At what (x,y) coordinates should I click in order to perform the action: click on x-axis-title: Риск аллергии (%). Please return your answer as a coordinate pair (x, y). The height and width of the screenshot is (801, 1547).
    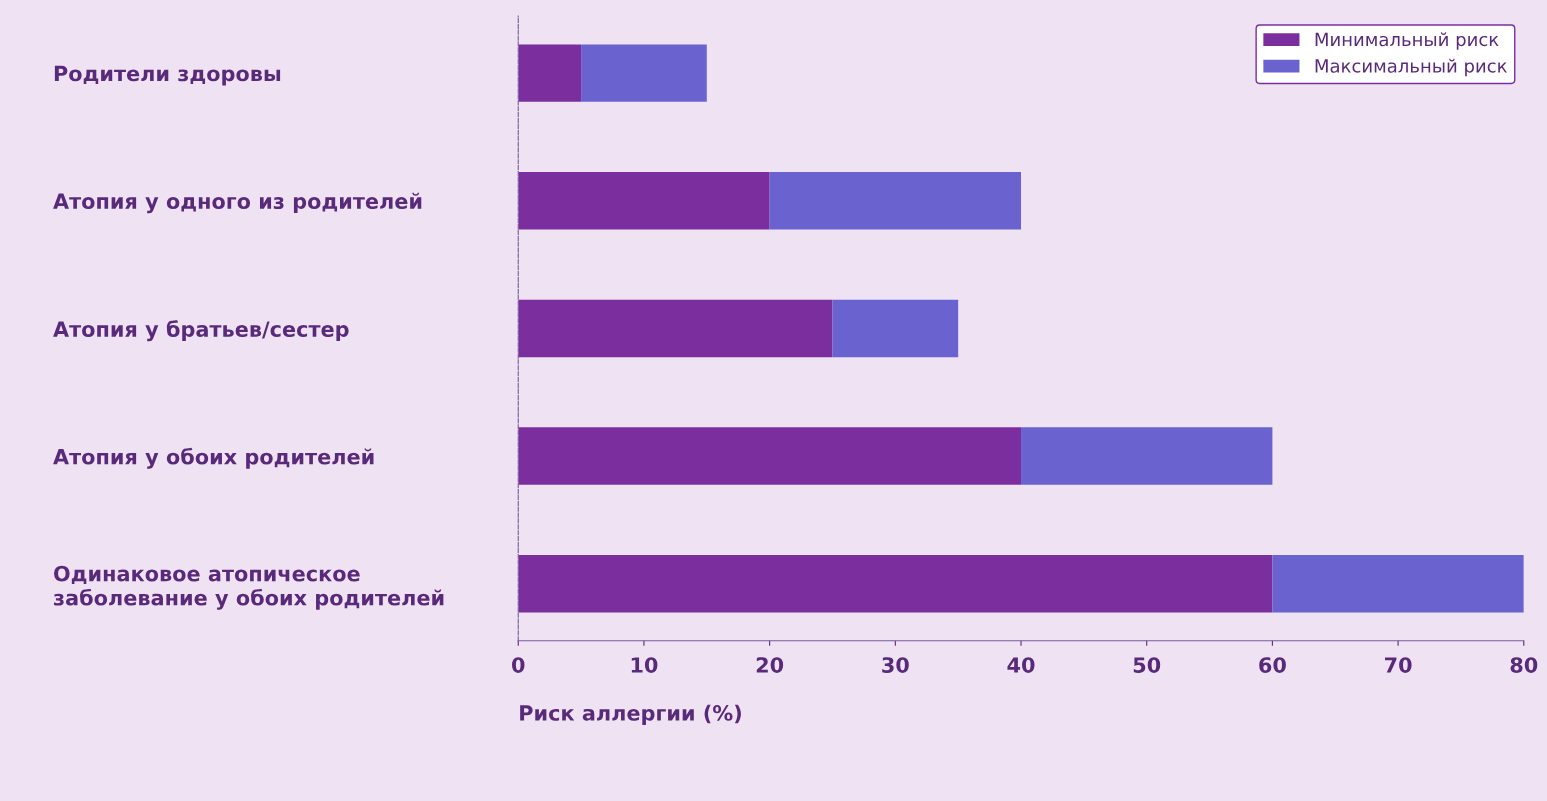
    Looking at the image, I should click on (630, 714).